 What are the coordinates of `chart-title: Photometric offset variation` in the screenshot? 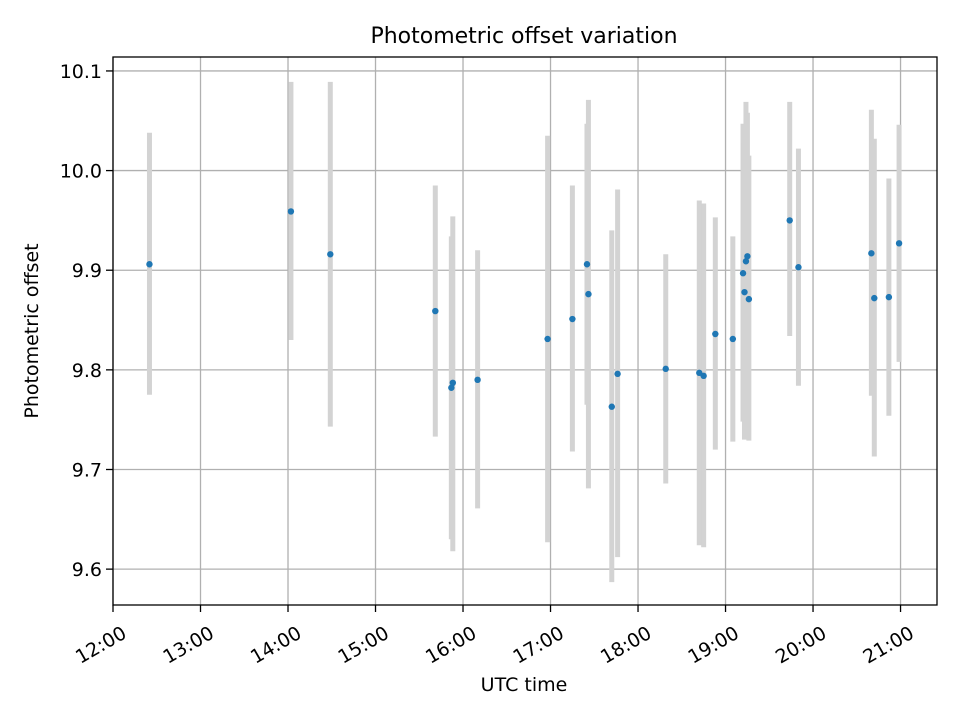 It's located at (523, 36).